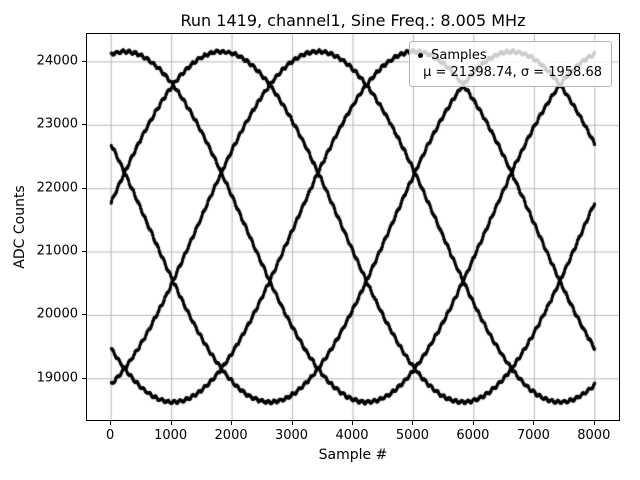 This screenshot has width=640, height=480. Describe the element at coordinates (57, 251) in the screenshot. I see `y-tick-label: 21000` at that location.